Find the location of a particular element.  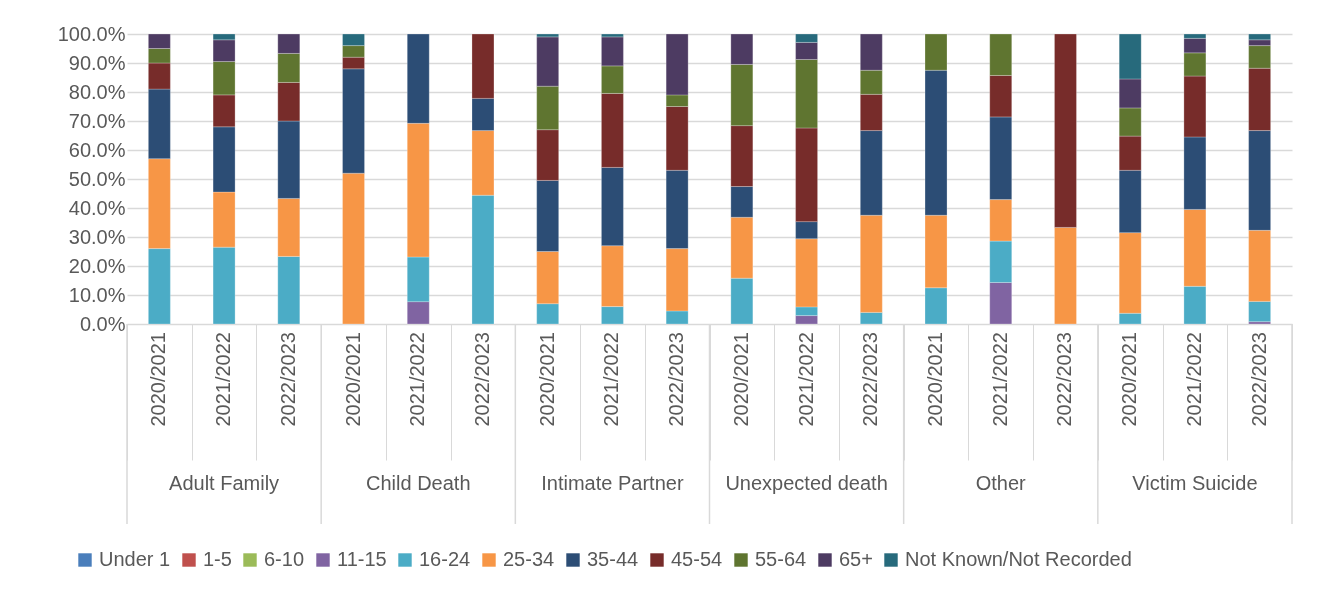

legend-label: 16-24 is located at coordinates (445, 559).